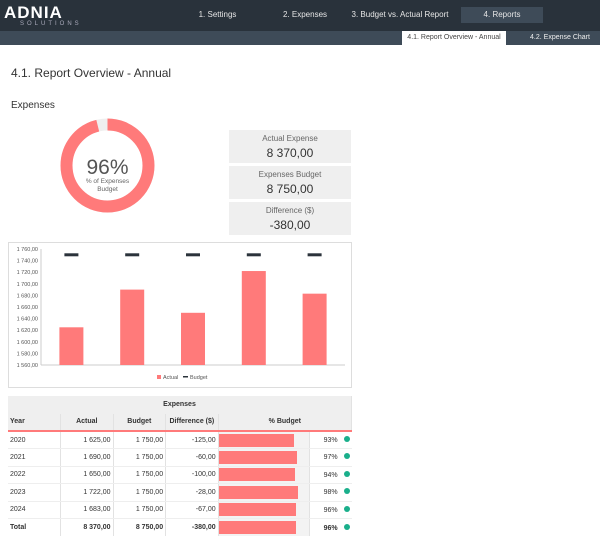  Describe the element at coordinates (290, 153) in the screenshot. I see `kpi-value: 8 370,00` at that location.